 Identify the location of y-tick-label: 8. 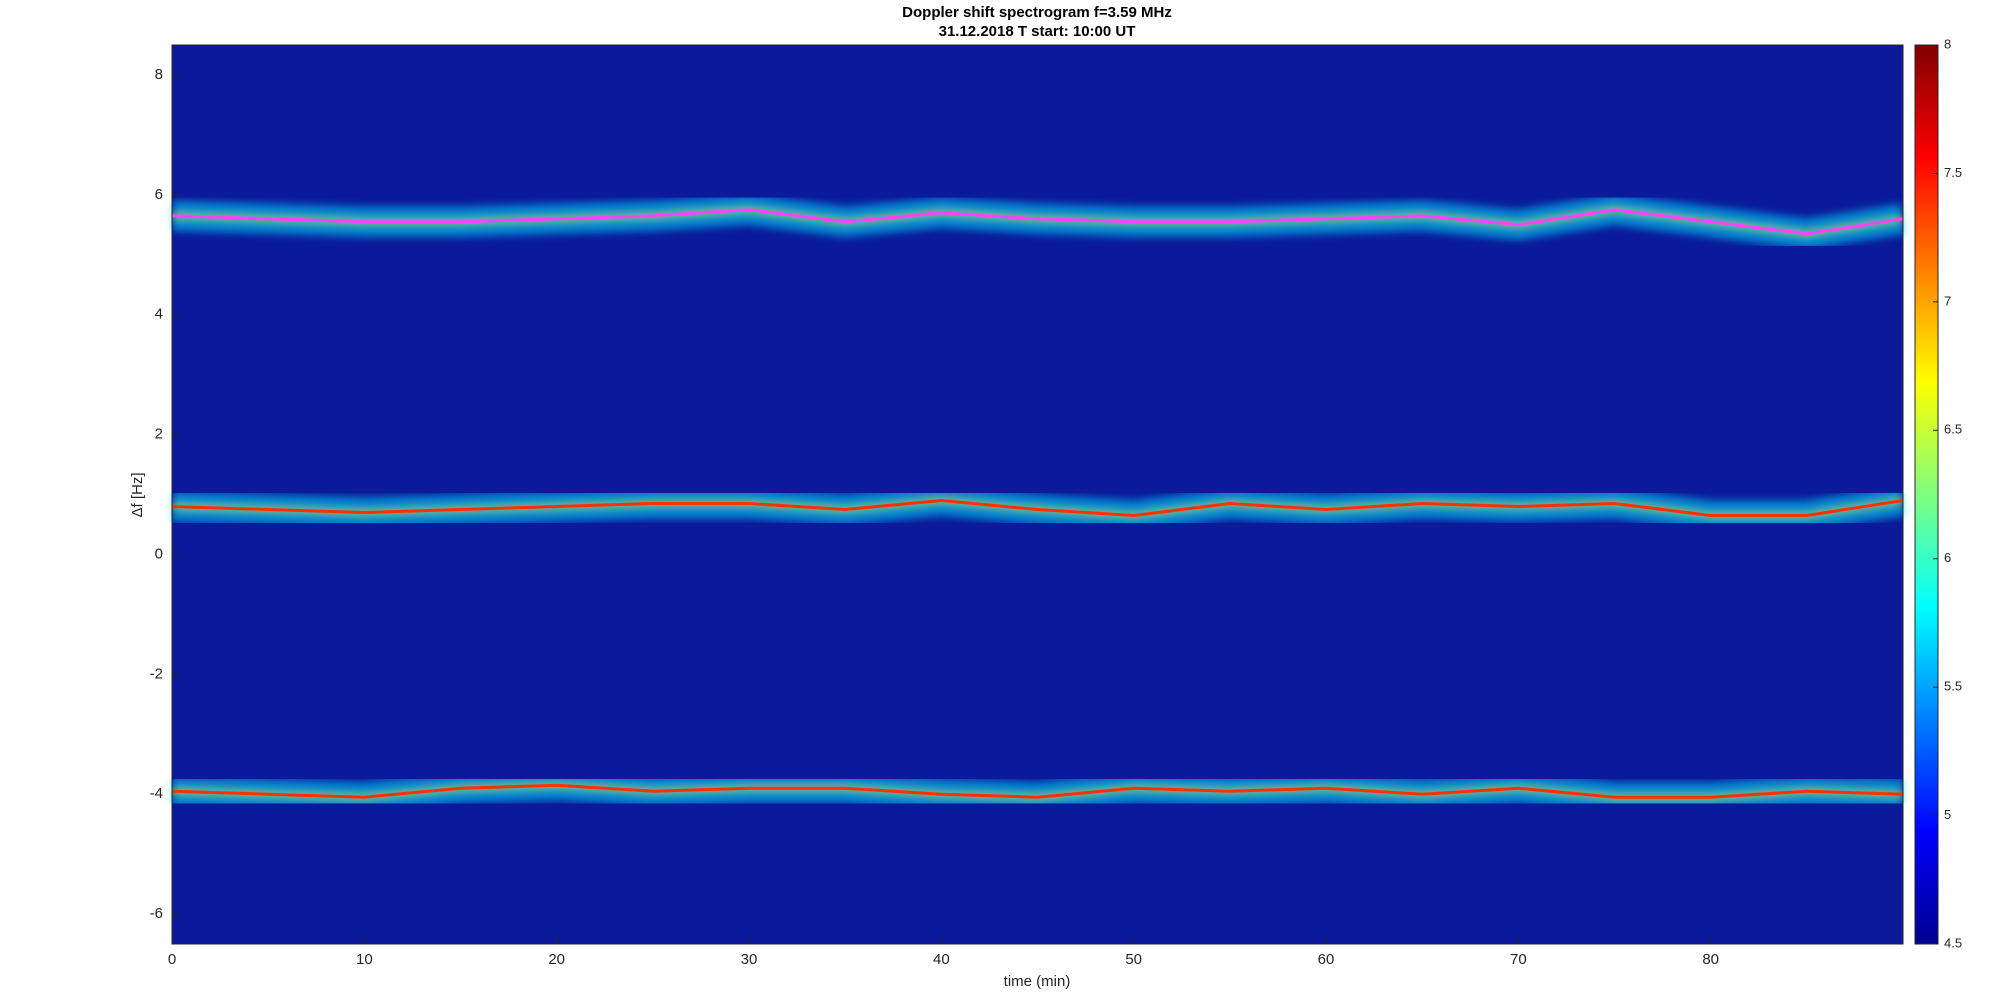
(159, 74).